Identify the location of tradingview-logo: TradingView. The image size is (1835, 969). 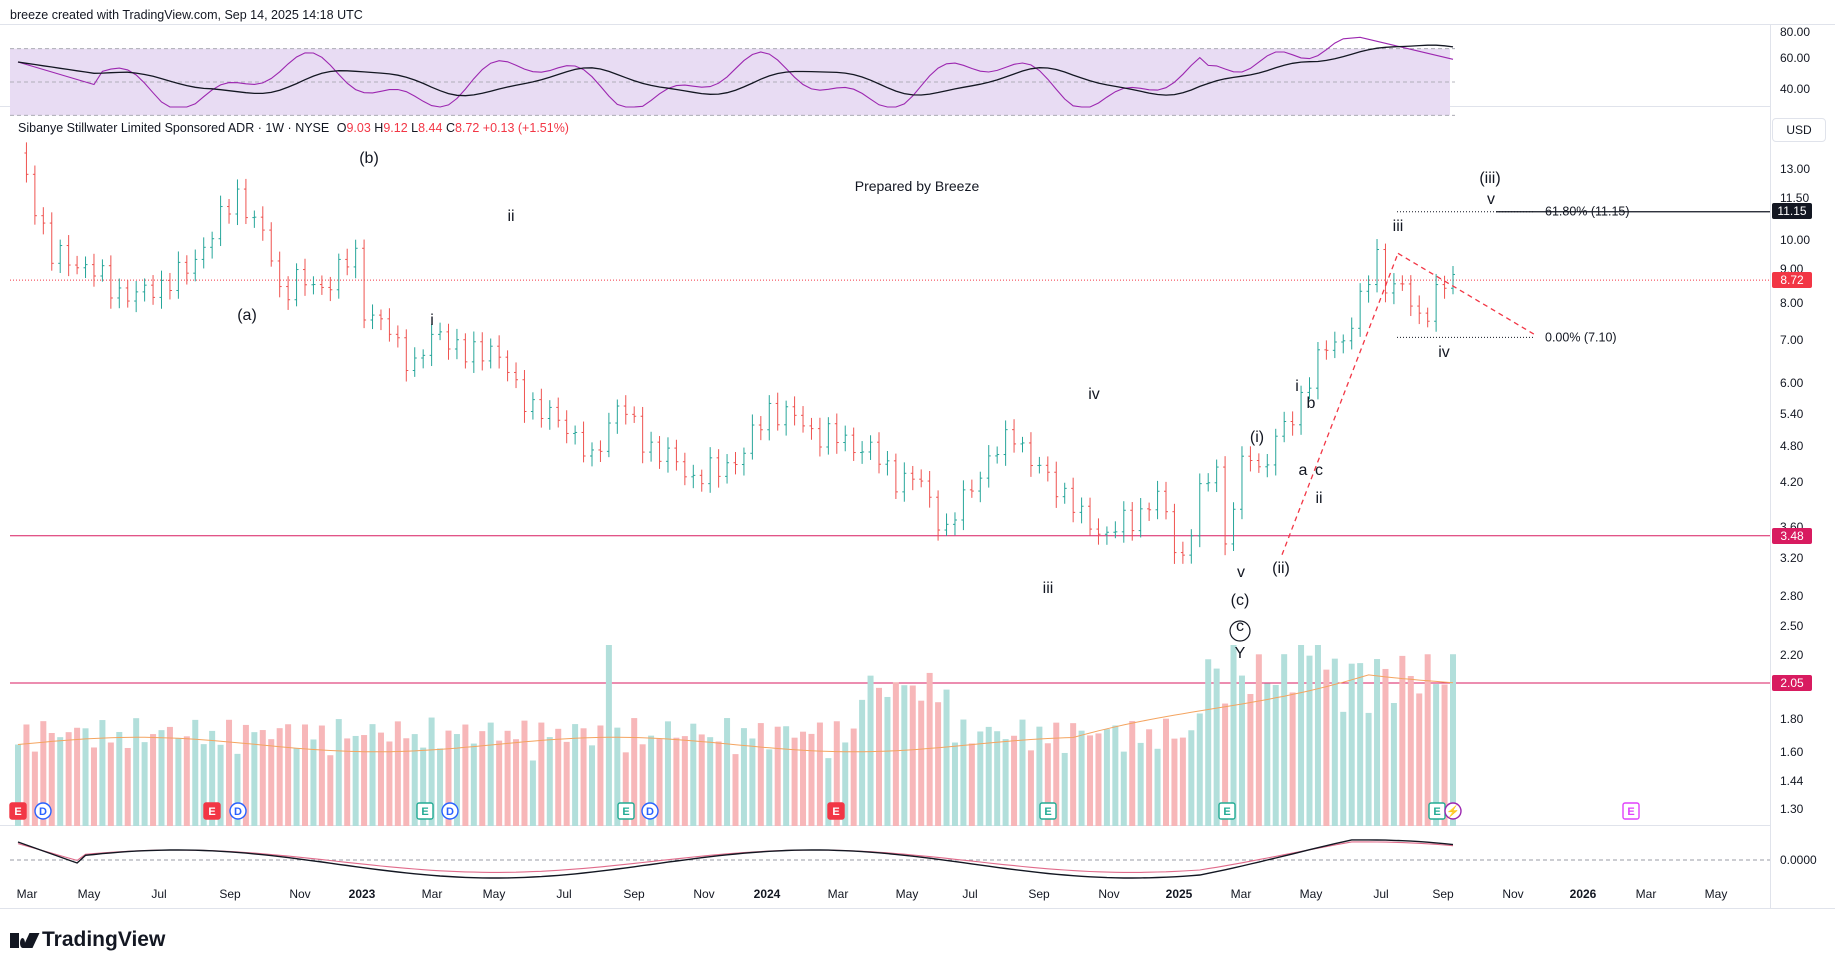
(87, 940).